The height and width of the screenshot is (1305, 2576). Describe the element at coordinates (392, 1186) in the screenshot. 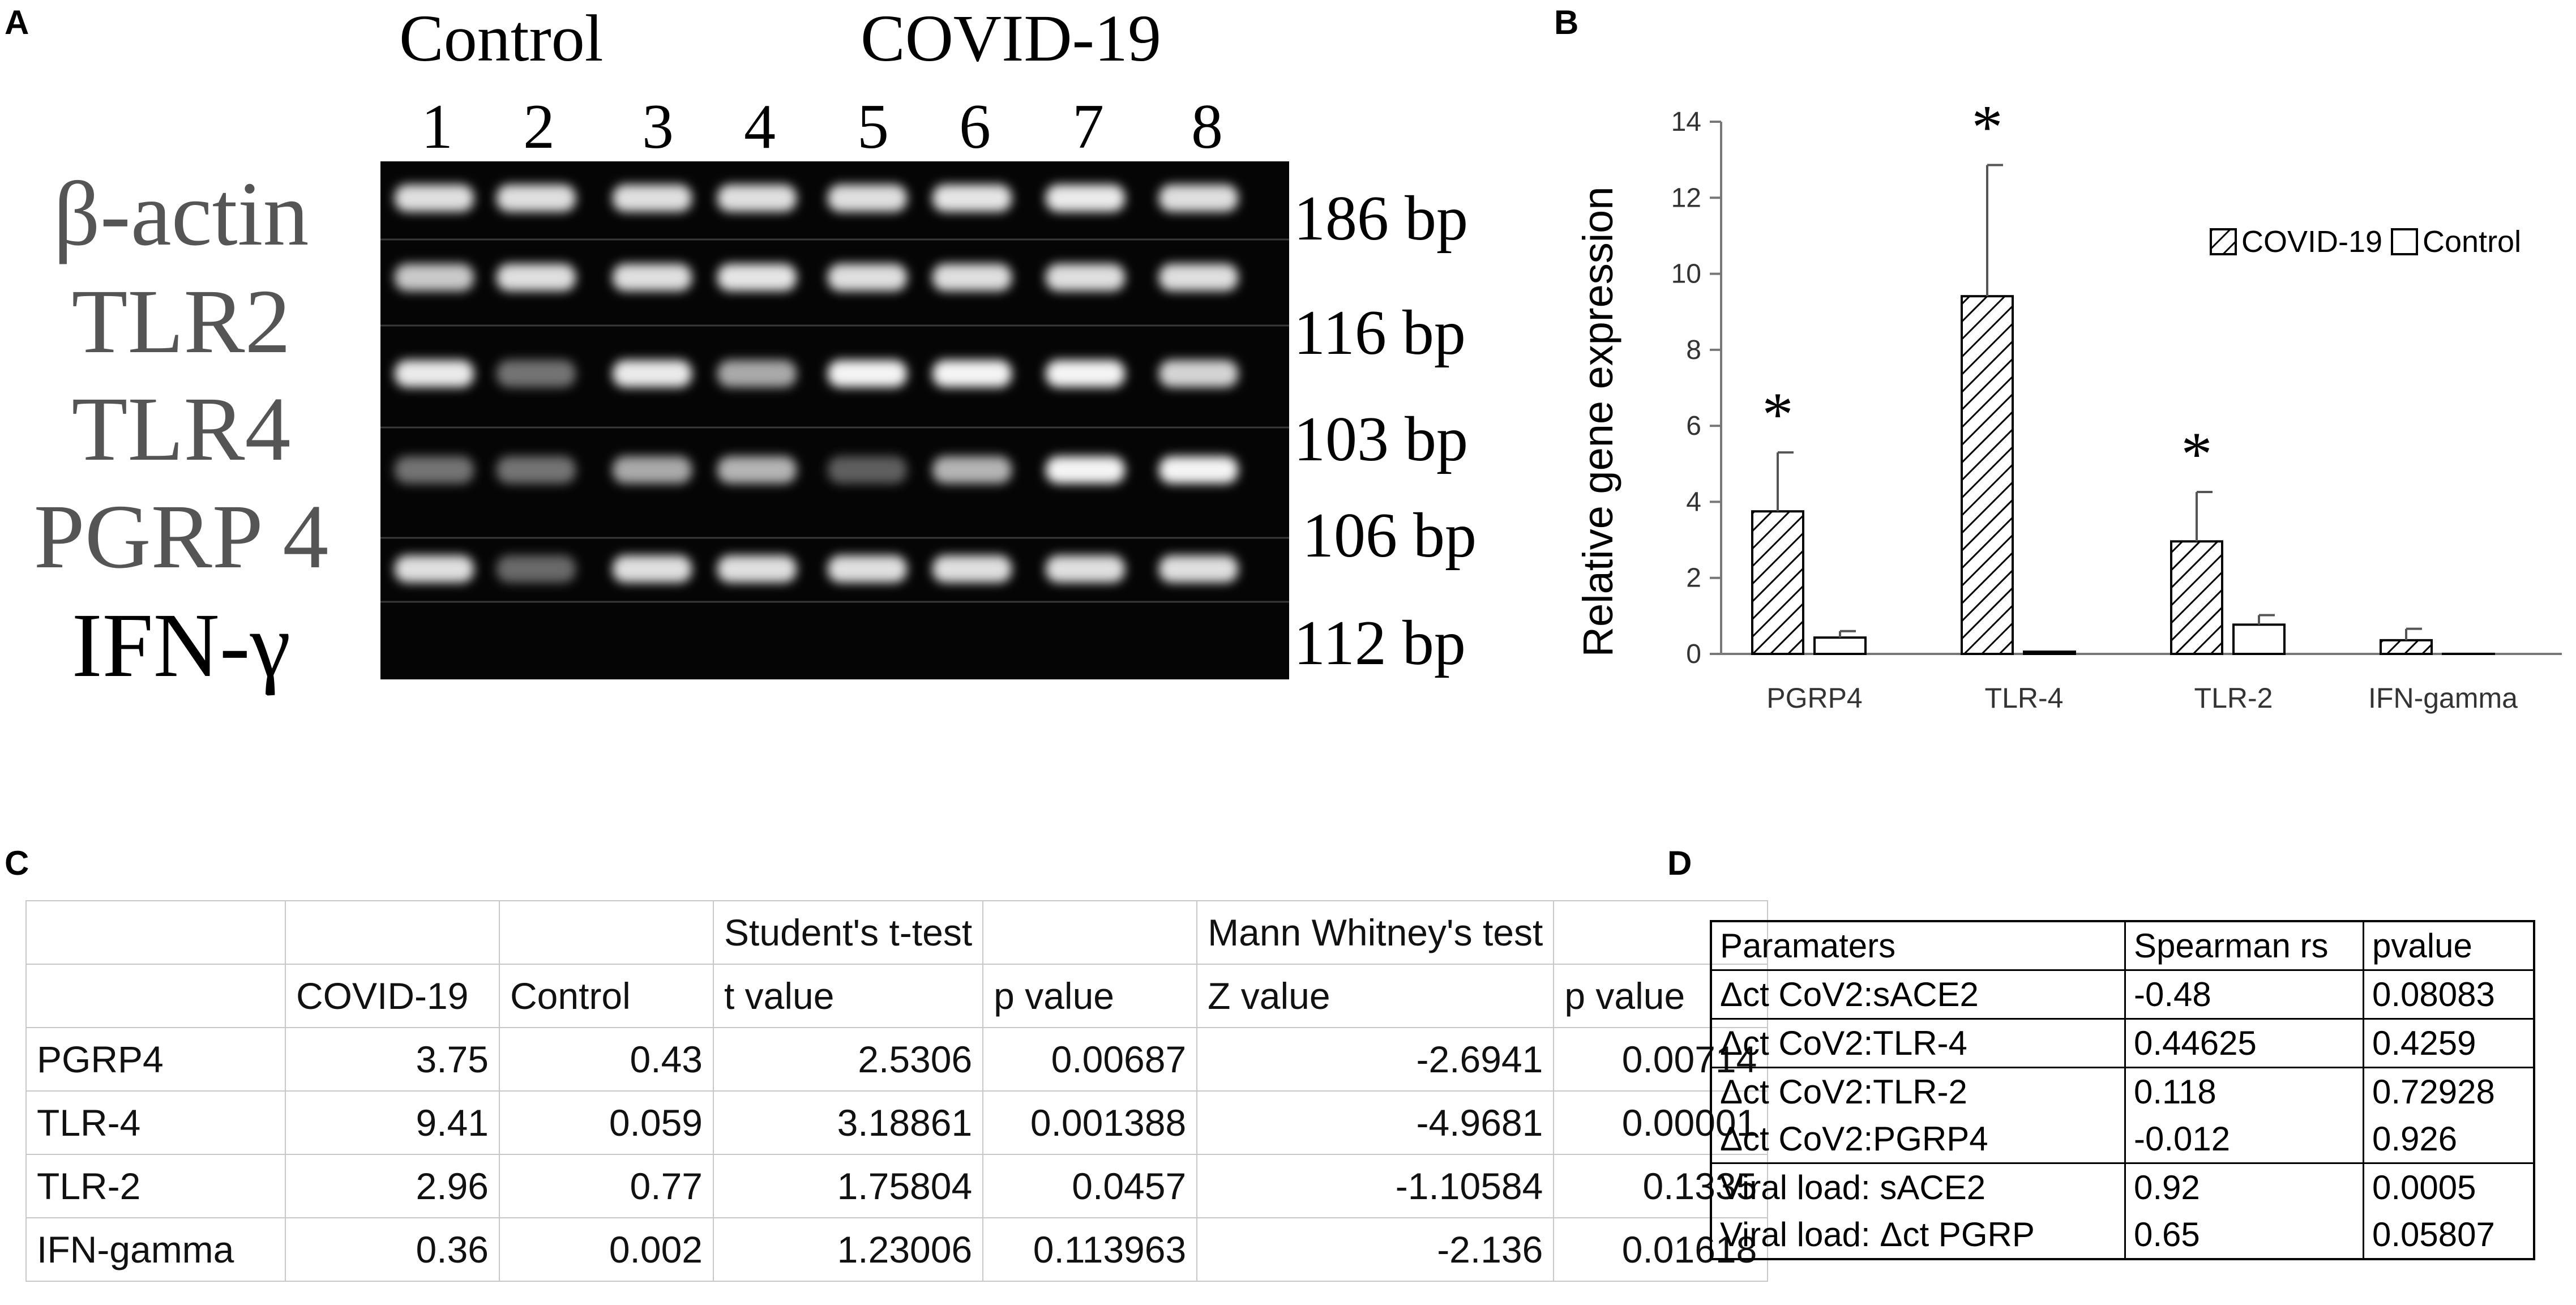

I see `table-cell: 2.96` at that location.